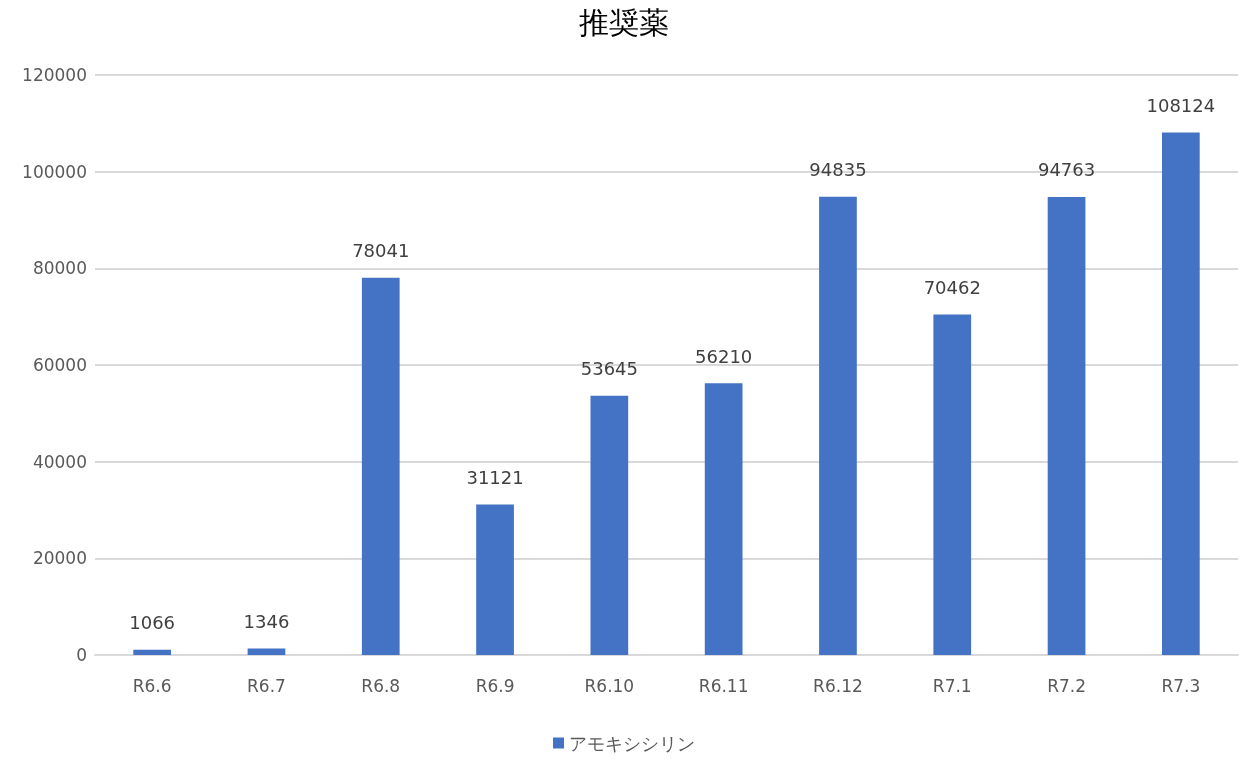  I want to click on y-tick-label: 120000, so click(54, 75).